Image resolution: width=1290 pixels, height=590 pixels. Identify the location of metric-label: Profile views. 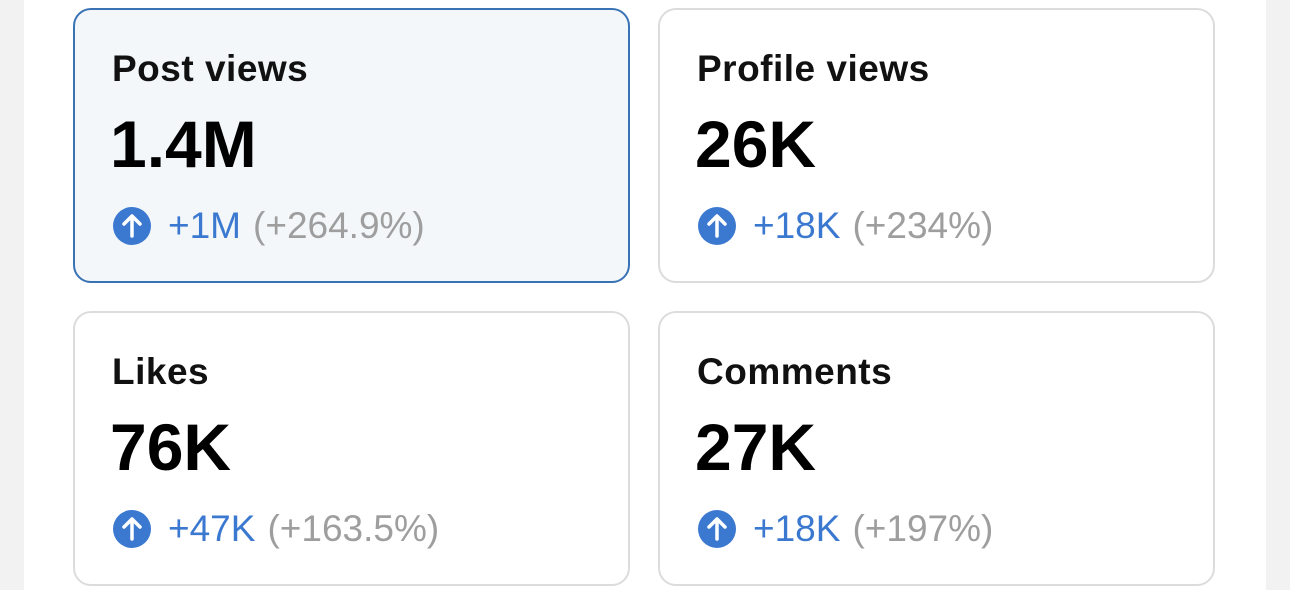
(813, 68).